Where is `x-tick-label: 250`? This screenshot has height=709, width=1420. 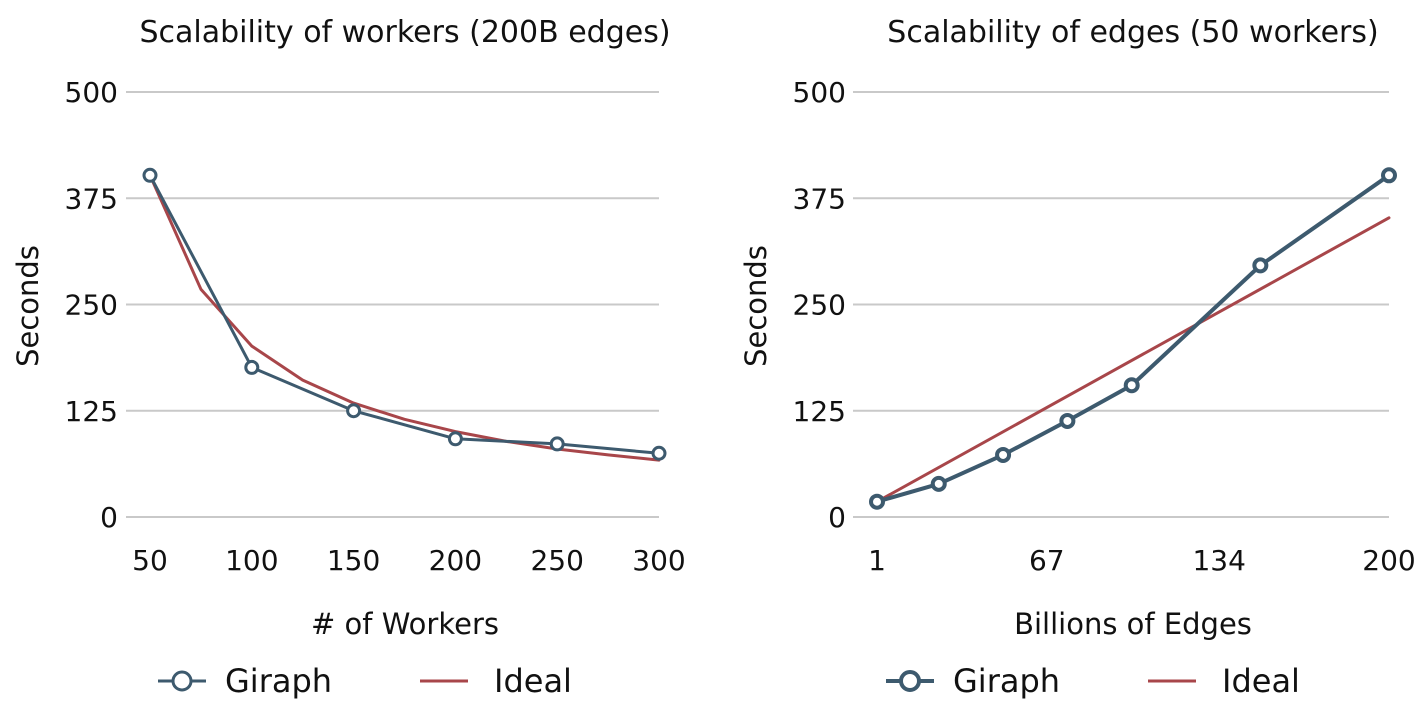
x-tick-label: 250 is located at coordinates (556, 560).